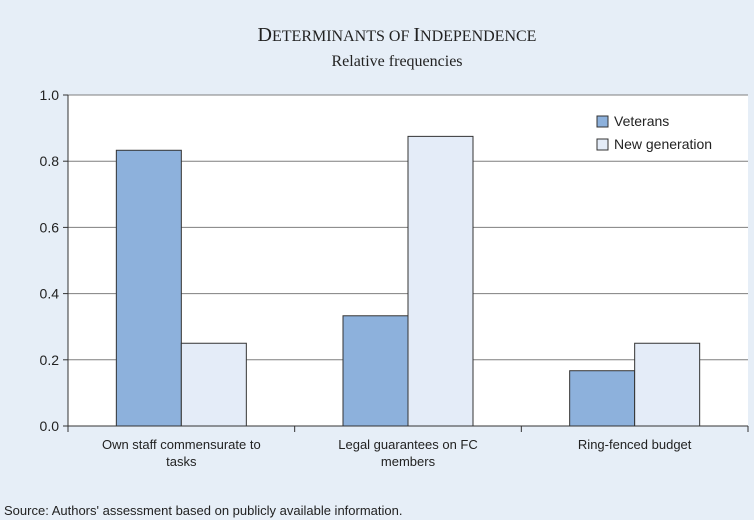 This screenshot has height=520, width=754. I want to click on legend-label-new-generation: New generation, so click(663, 144).